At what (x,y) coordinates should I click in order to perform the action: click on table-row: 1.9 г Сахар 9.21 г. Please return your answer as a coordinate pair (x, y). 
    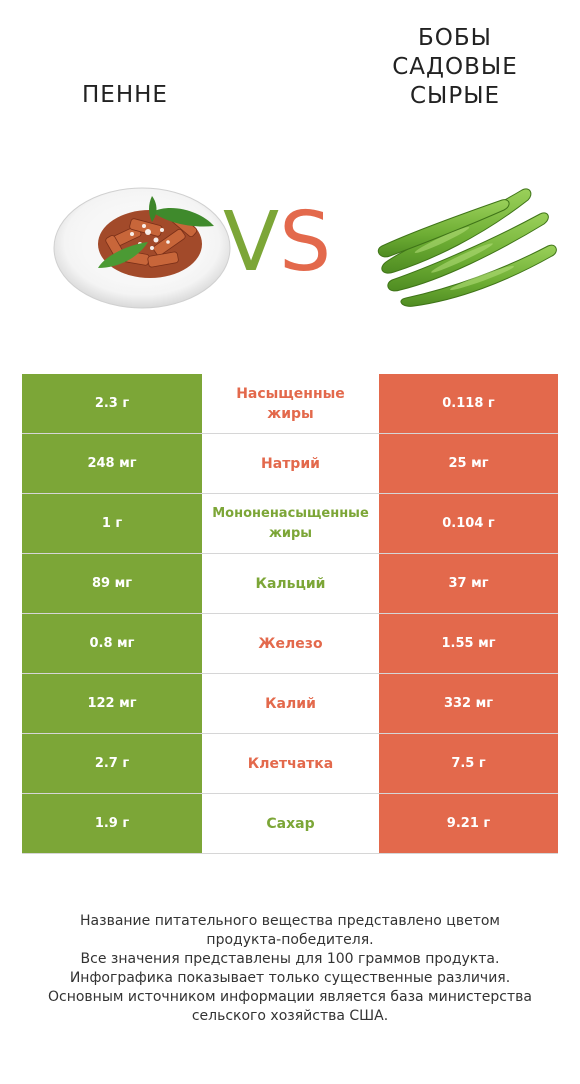
    Looking at the image, I should click on (290, 824).